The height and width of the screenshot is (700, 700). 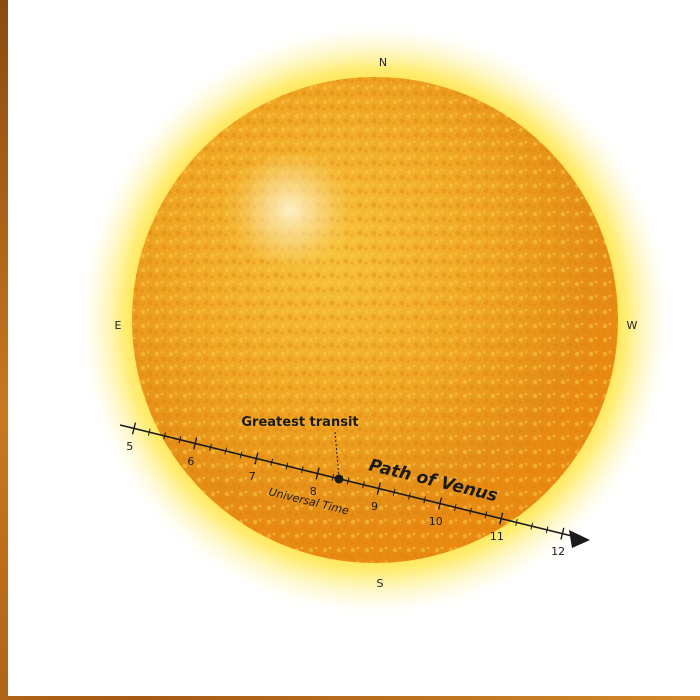 What do you see at coordinates (295, 210) in the screenshot?
I see `sun-bright-region` at bounding box center [295, 210].